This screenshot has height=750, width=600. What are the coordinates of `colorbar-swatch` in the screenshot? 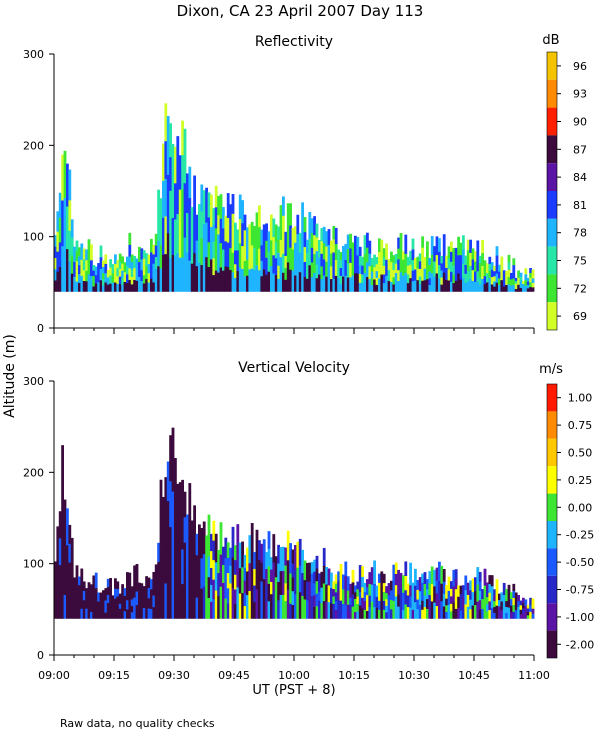 It's located at (552, 535).